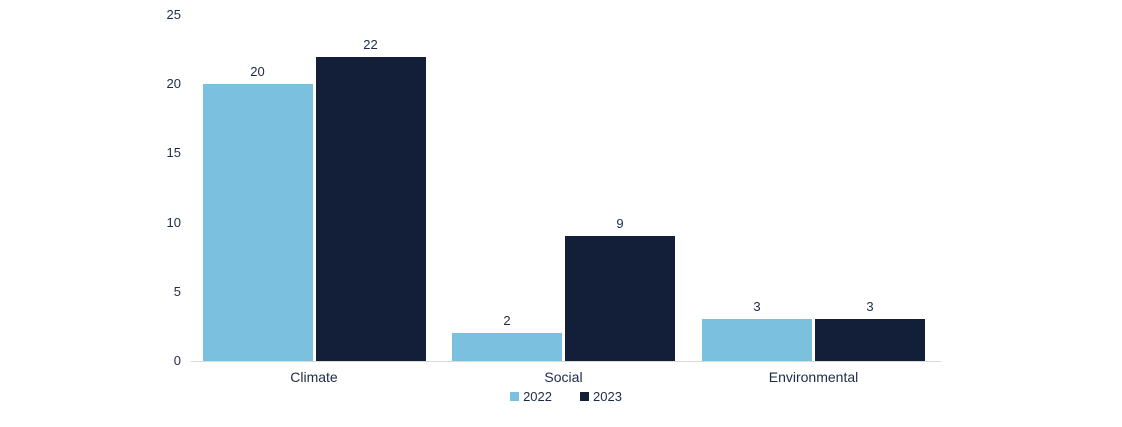 The height and width of the screenshot is (427, 1122). Describe the element at coordinates (370, 208) in the screenshot. I see `bar-2023-climate` at that location.